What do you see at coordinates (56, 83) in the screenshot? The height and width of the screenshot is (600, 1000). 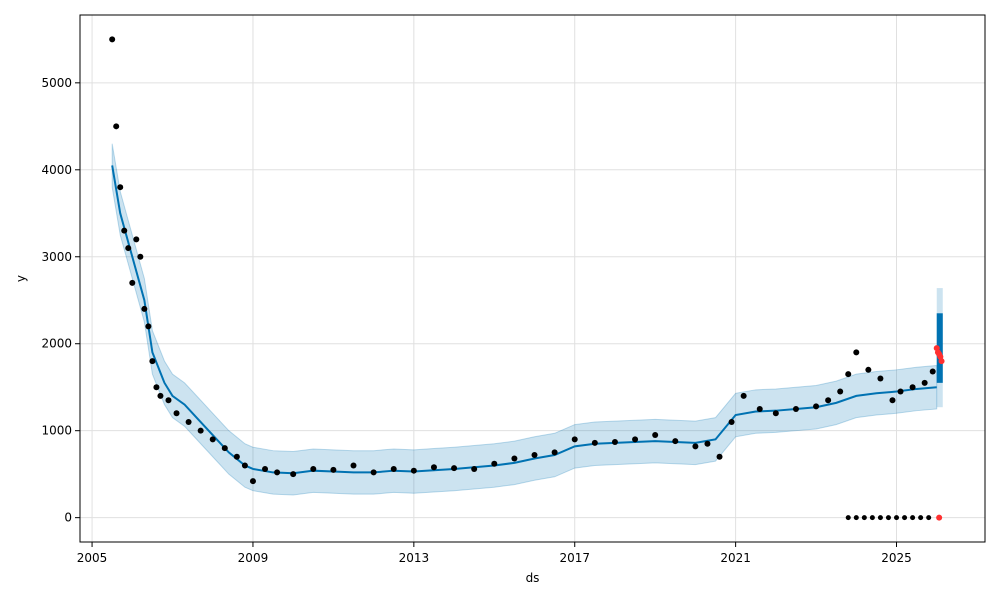 I see `y-tick-label: 5000` at bounding box center [56, 83].